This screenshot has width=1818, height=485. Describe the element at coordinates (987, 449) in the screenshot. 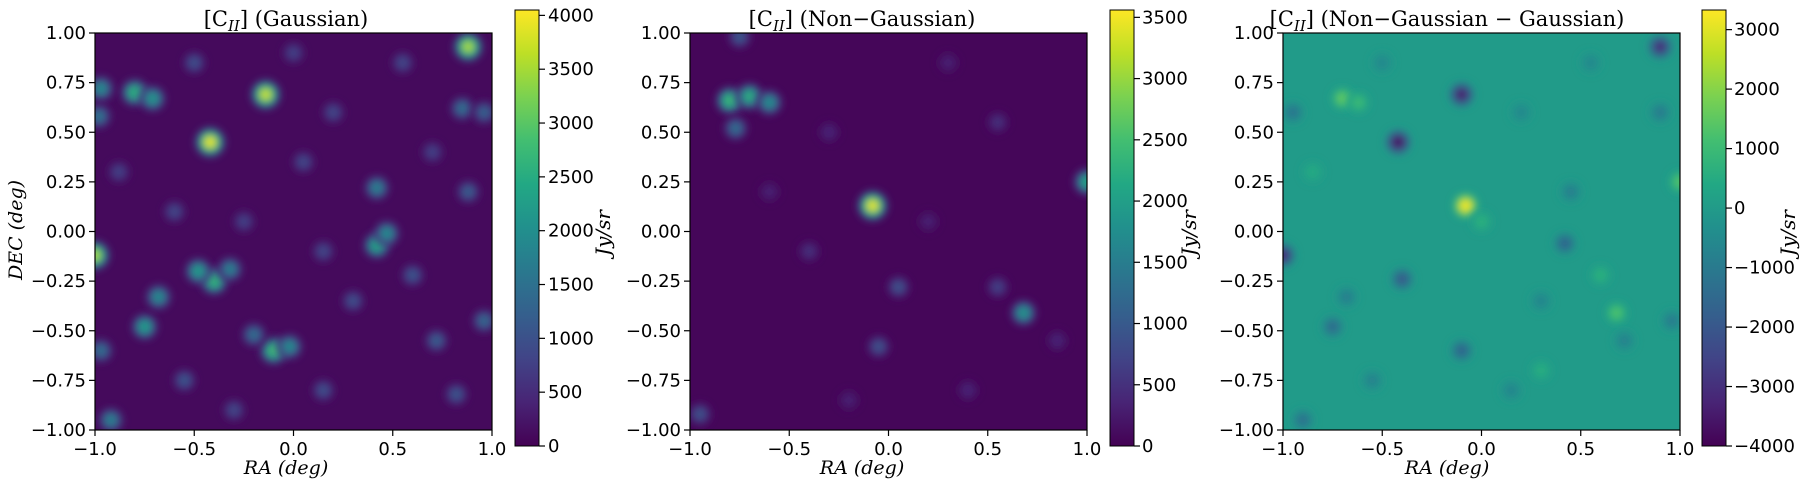

I see `x-tick-label: 0.5` at that location.